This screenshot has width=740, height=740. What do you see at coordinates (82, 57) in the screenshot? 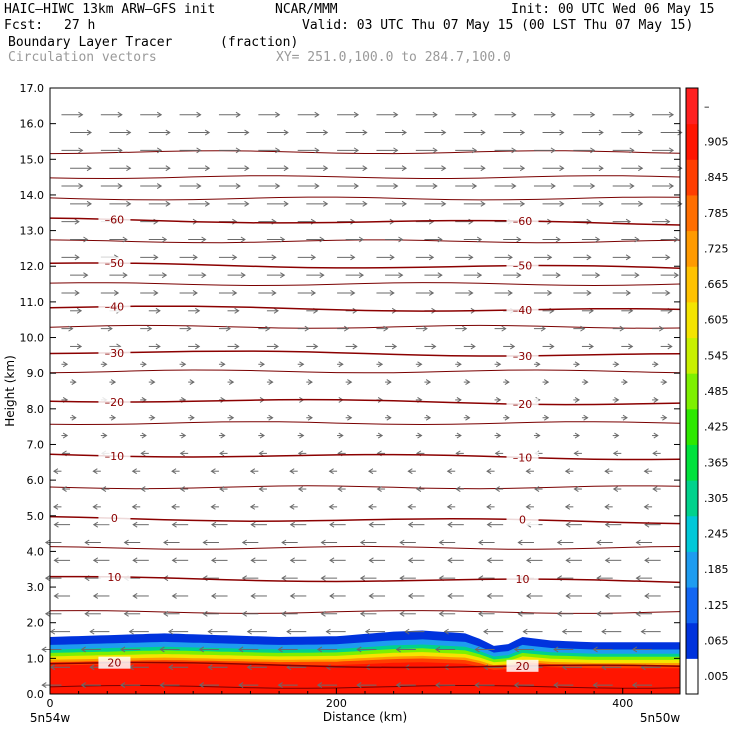
I see `overlay-label: Circulation vectors` at bounding box center [82, 57].